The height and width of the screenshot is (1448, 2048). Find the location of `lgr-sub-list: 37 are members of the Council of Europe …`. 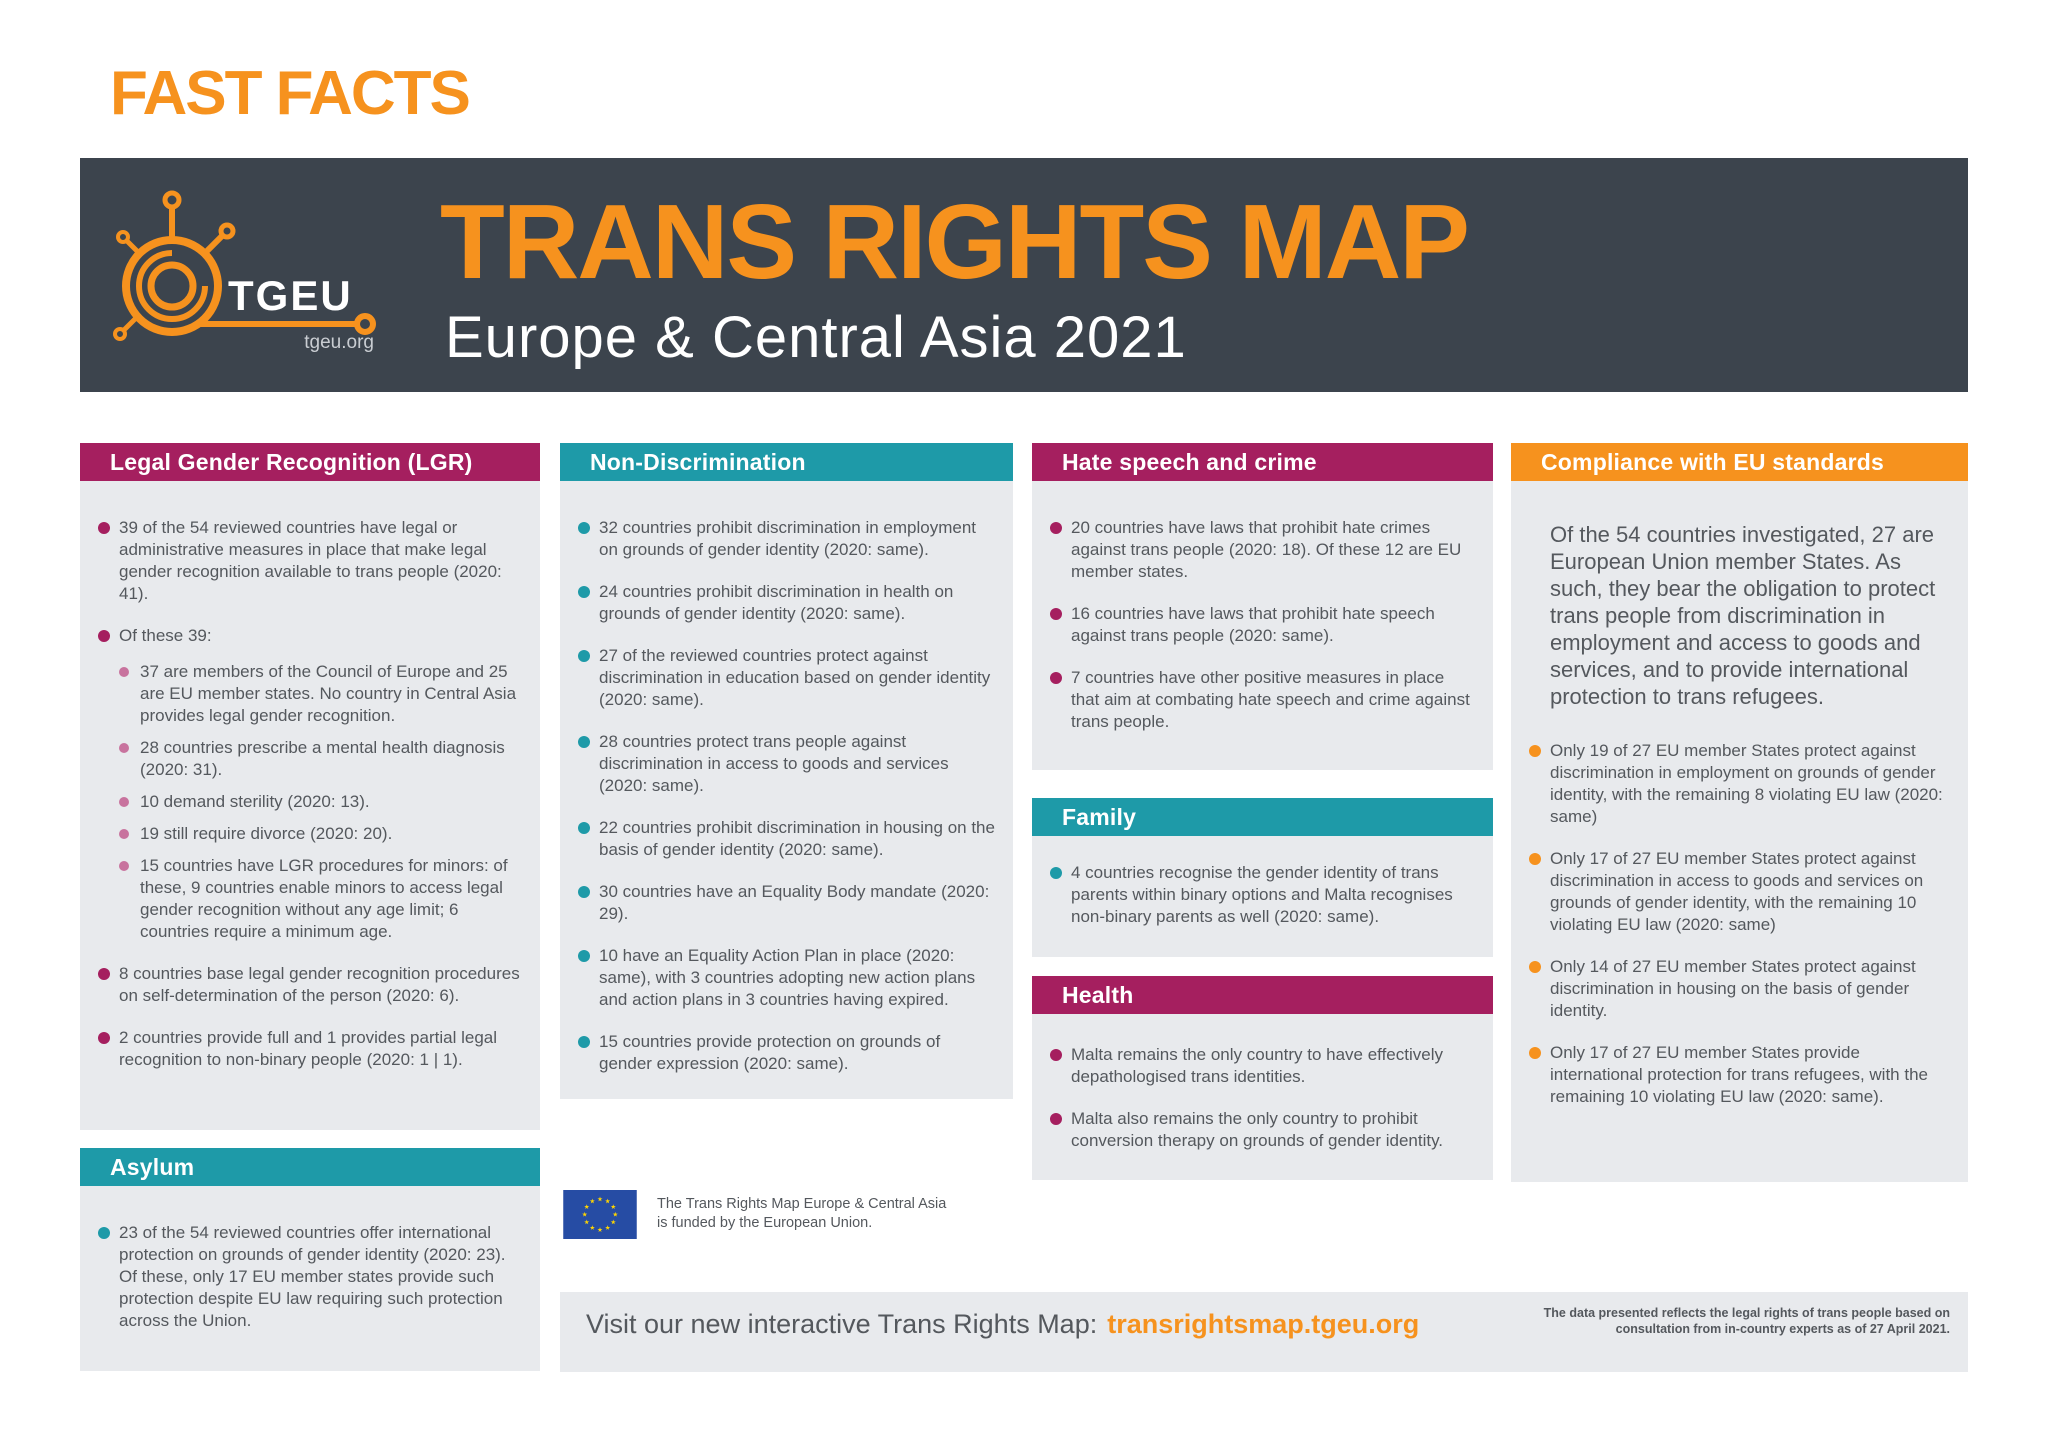

lgr-sub-list: 37 are members of the Council of Europe … is located at coordinates (320, 802).